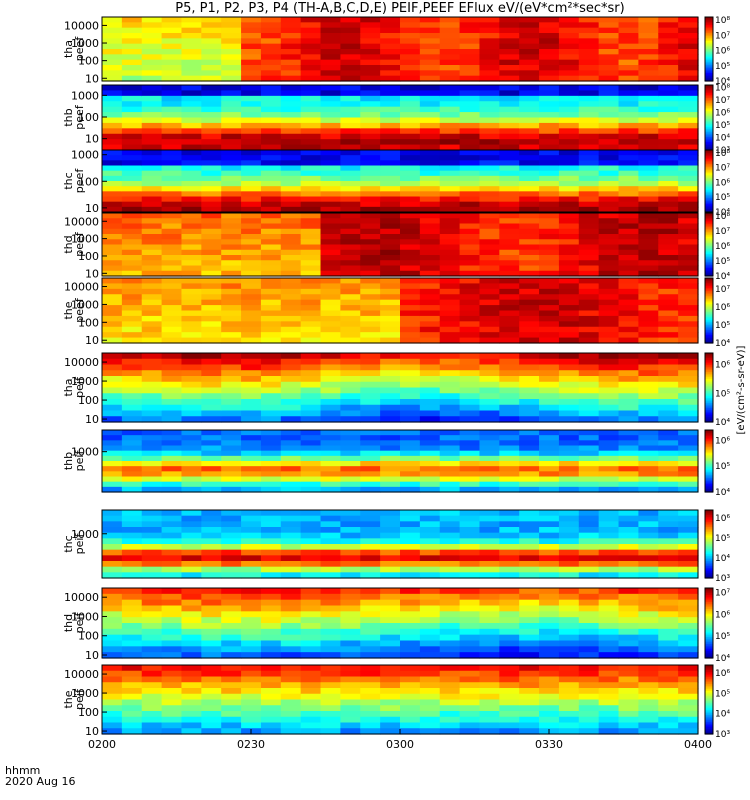  What do you see at coordinates (79, 387) in the screenshot?
I see `panel-ylabel: peif` at bounding box center [79, 387].